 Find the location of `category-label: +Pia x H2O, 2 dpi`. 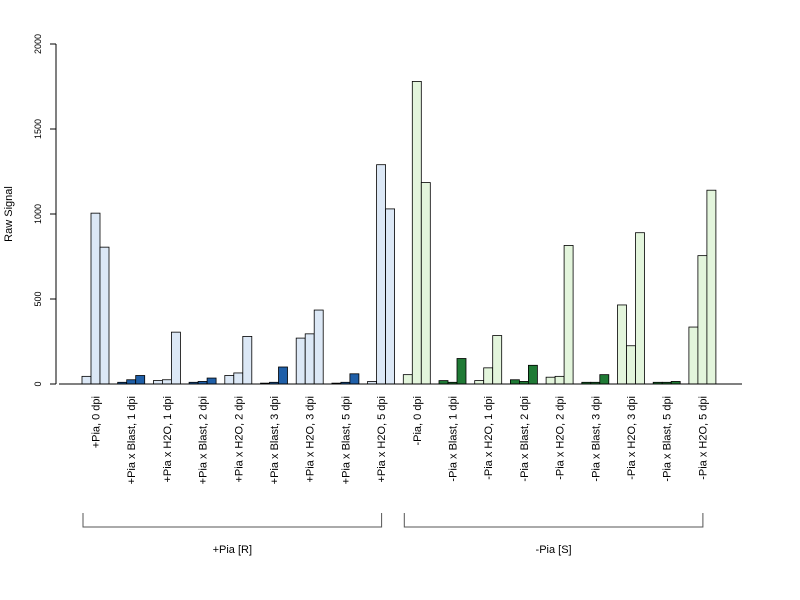

category-label: +Pia x H2O, 2 dpi is located at coordinates (239, 439).